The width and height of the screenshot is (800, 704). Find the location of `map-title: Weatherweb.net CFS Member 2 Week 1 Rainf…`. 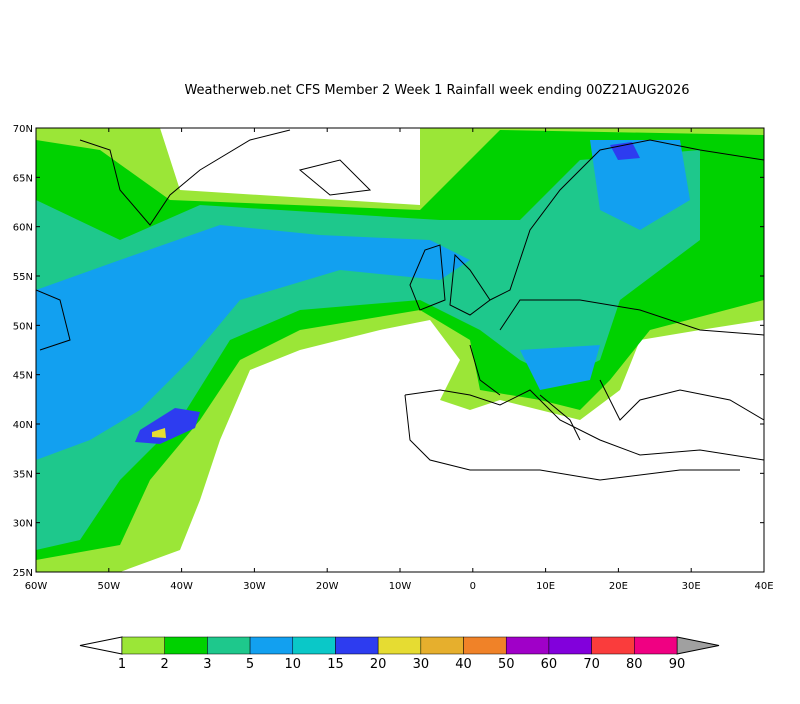

map-title: Weatherweb.net CFS Member 2 Week 1 Rainf… is located at coordinates (436, 90).